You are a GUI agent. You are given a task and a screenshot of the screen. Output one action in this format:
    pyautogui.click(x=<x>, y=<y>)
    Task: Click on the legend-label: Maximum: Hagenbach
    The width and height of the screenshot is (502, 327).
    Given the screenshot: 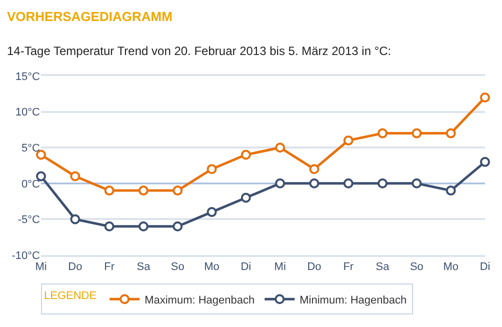 What is the action you would take?
    pyautogui.click(x=199, y=300)
    